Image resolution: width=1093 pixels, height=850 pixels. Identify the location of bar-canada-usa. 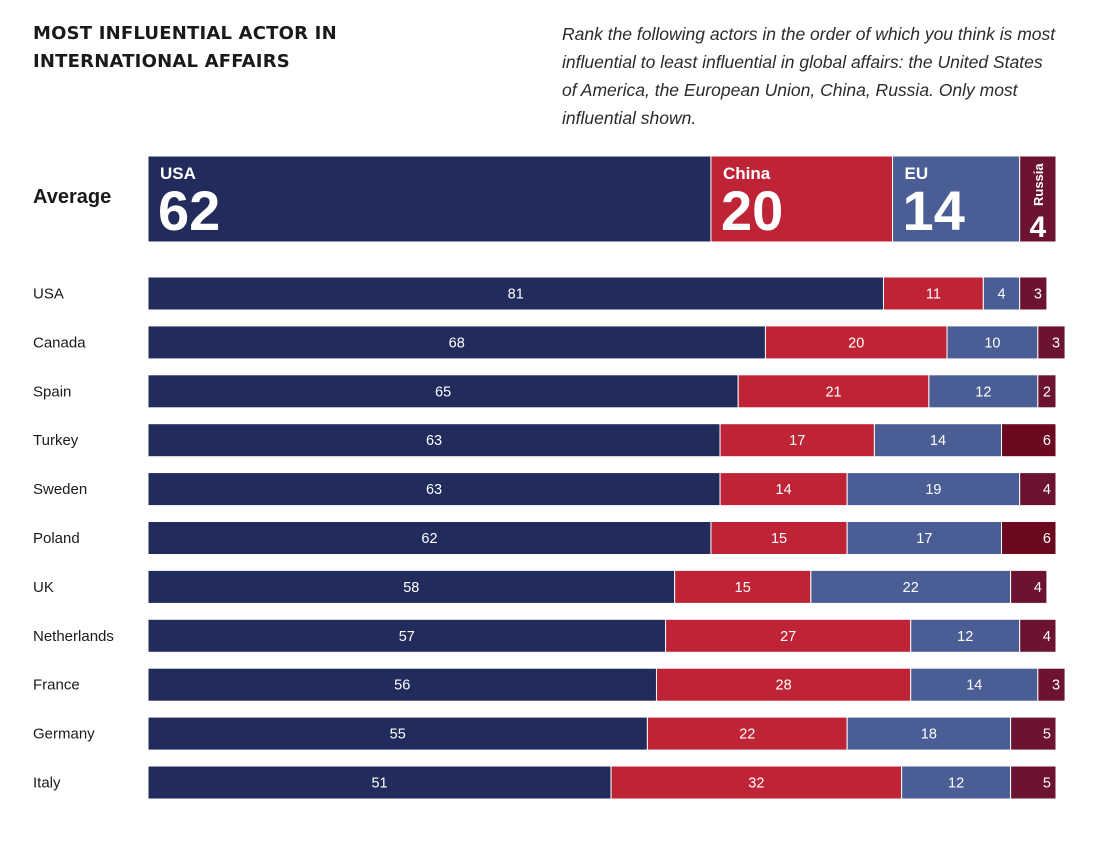
(456, 342).